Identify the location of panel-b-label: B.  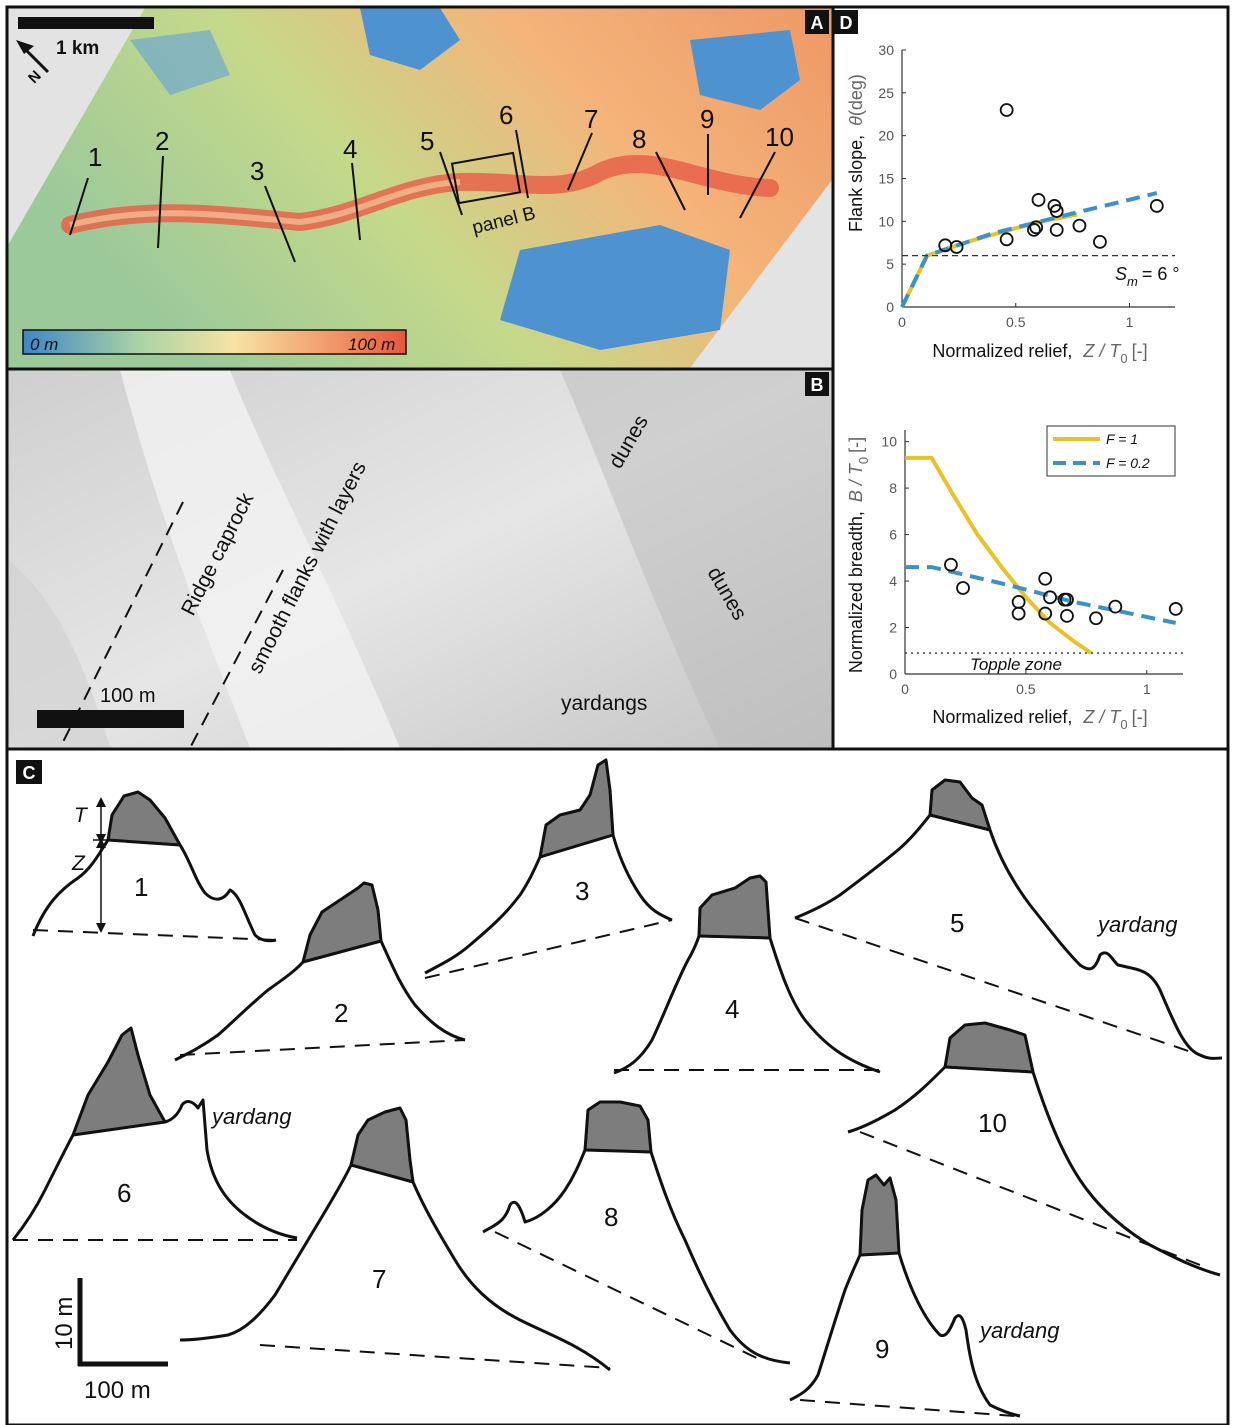
(817, 385).